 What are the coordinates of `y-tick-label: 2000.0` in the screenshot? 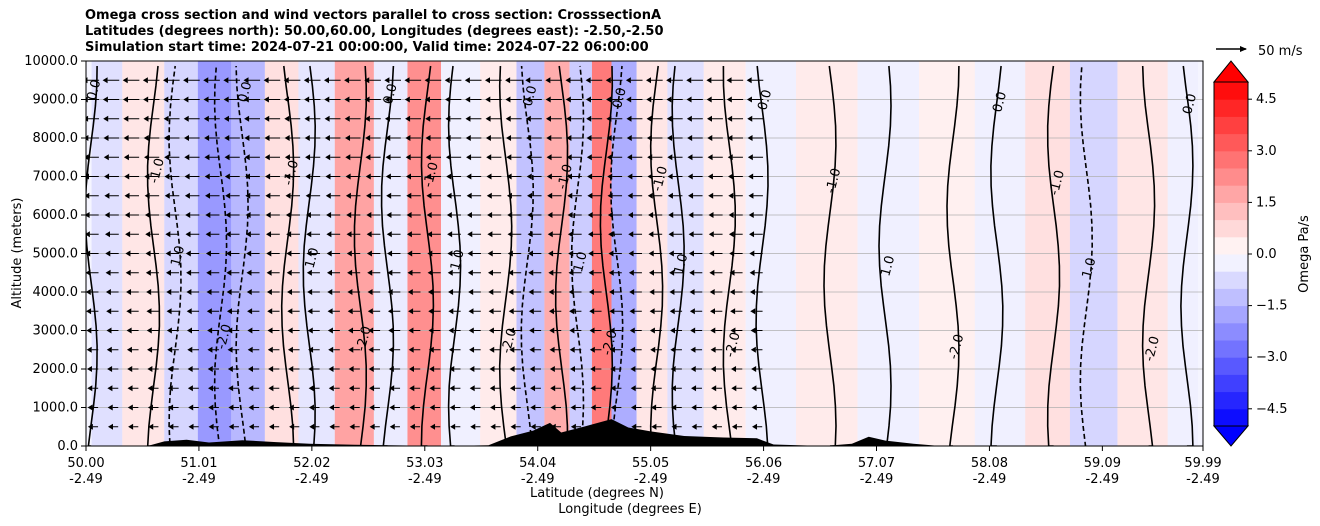 It's located at (56, 369).